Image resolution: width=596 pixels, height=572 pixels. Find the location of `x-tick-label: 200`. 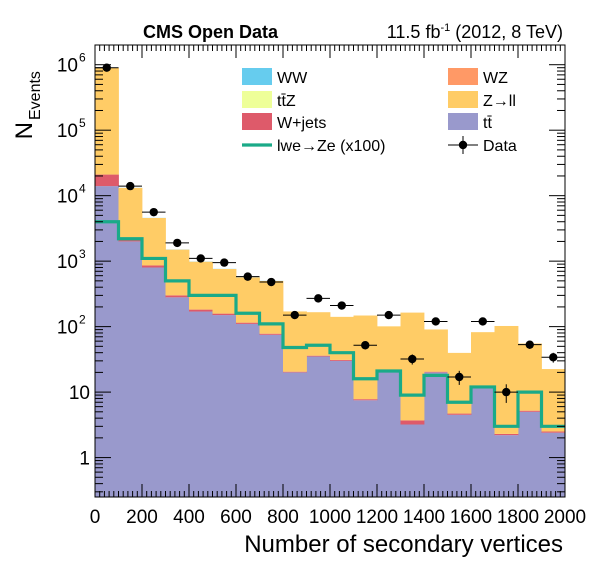

x-tick-label: 200 is located at coordinates (142, 517).